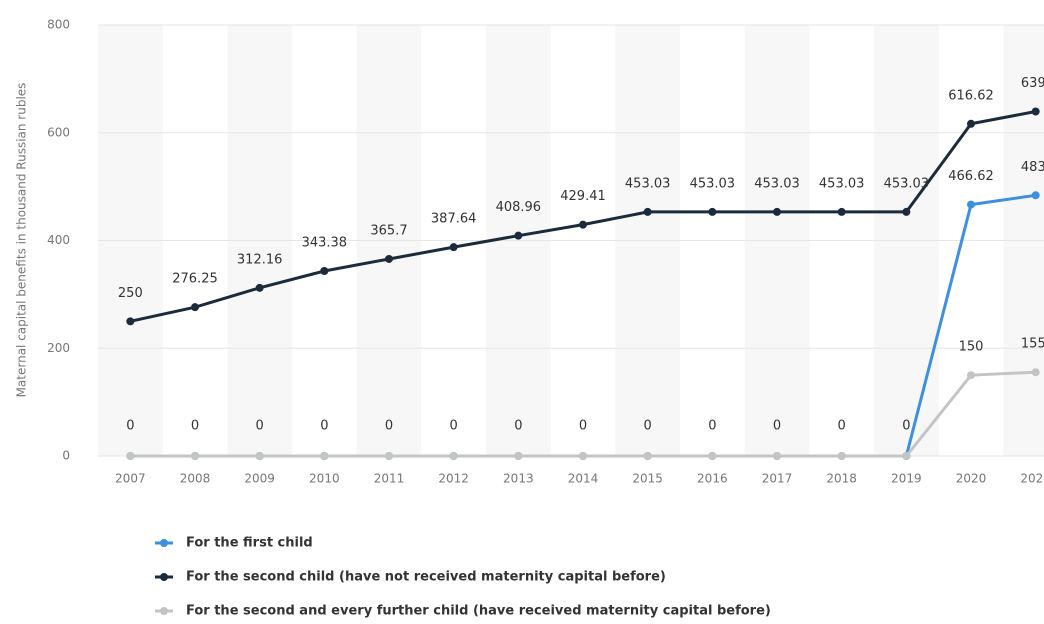 This screenshot has height=624, width=1044. Describe the element at coordinates (260, 259) in the screenshot. I see `data-label: 312.16` at that location.